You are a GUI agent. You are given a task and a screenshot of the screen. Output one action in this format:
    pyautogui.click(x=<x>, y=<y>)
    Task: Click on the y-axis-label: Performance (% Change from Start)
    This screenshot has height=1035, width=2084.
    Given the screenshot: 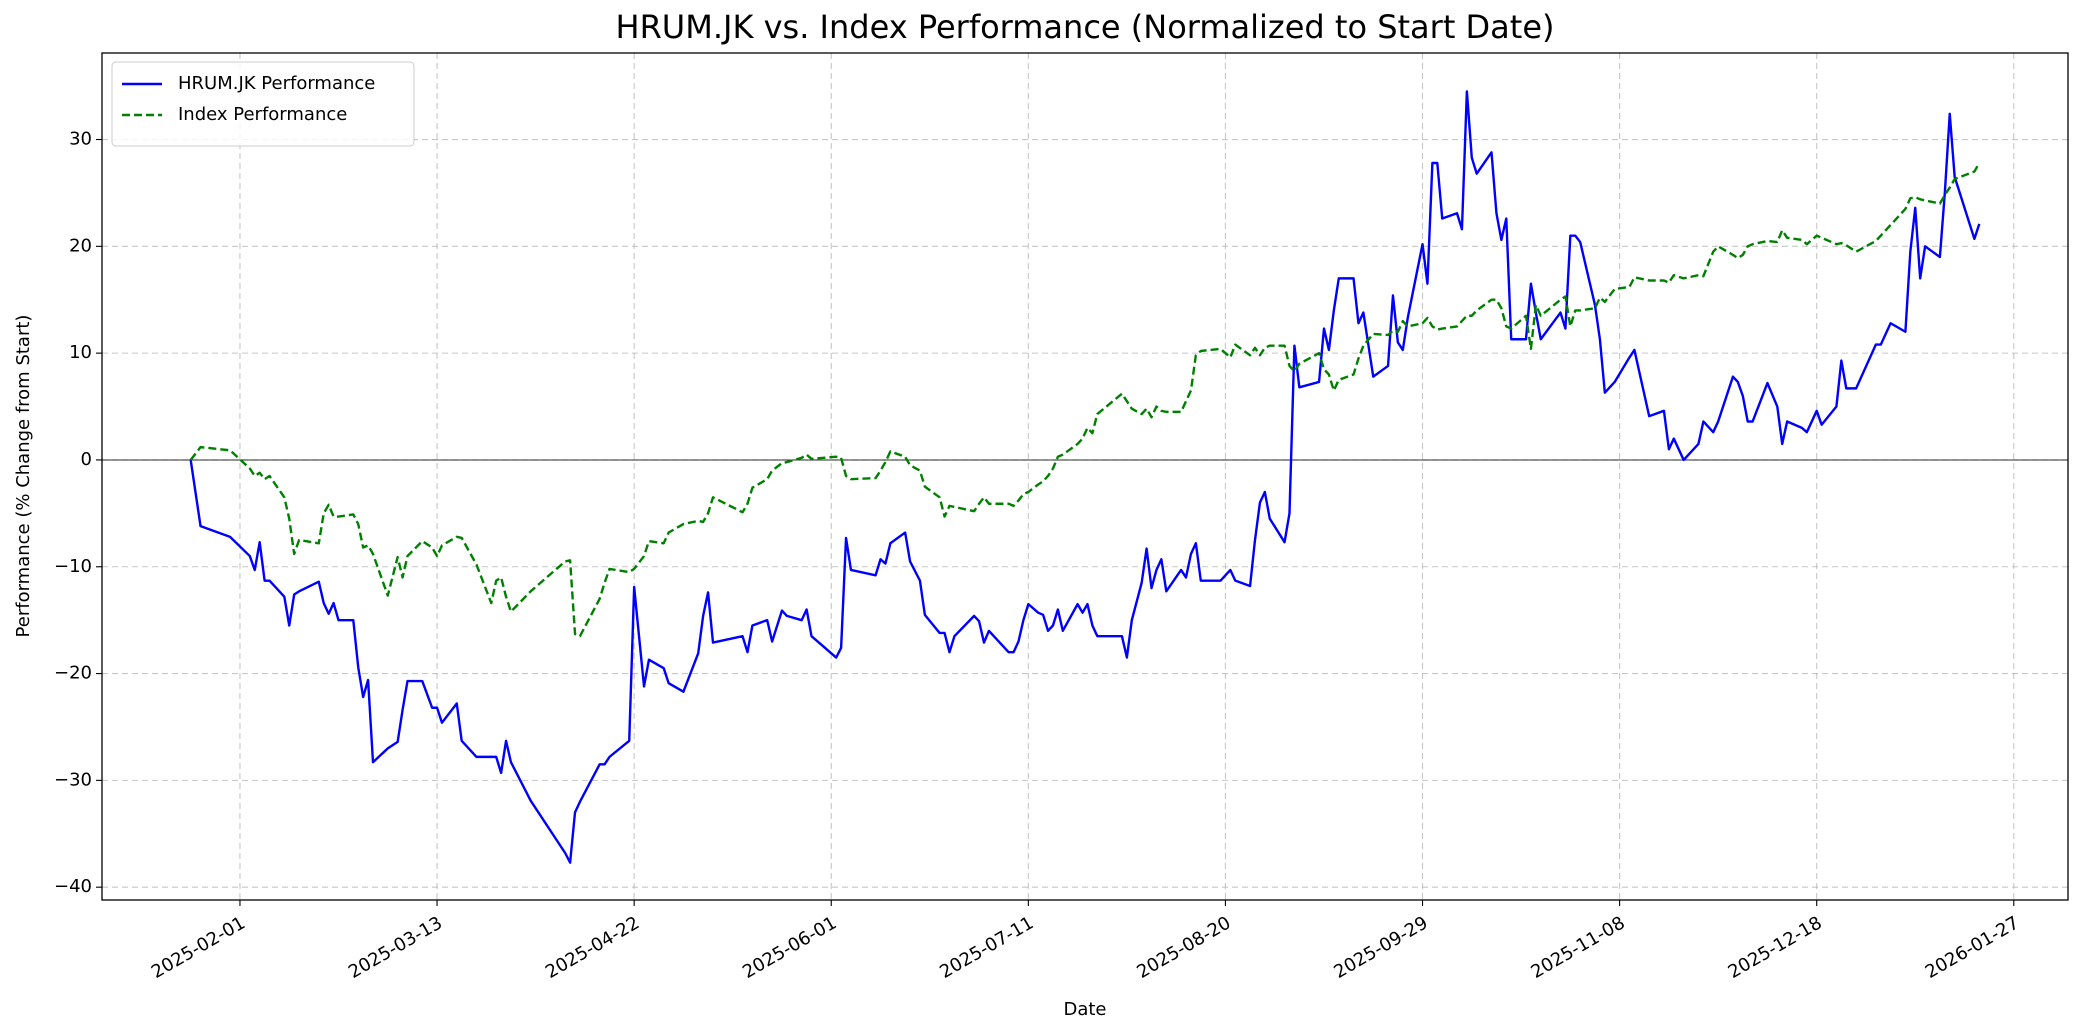 What is the action you would take?
    pyautogui.click(x=23, y=476)
    